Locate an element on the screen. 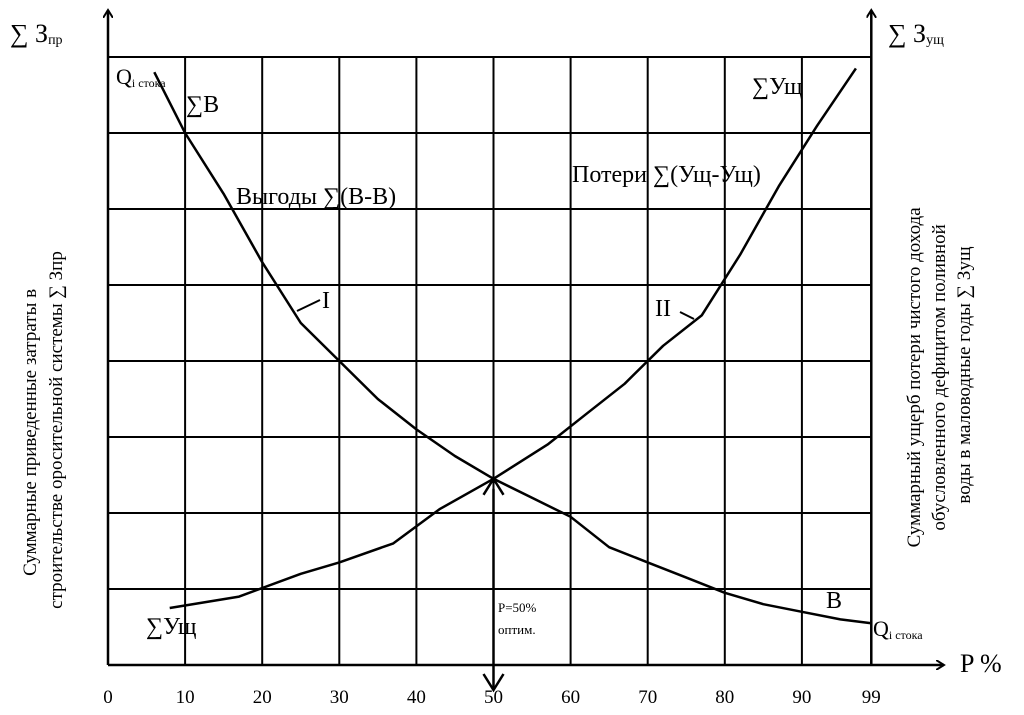 The width and height of the screenshot is (1024, 715). x-tick-label: 80 is located at coordinates (724, 697).